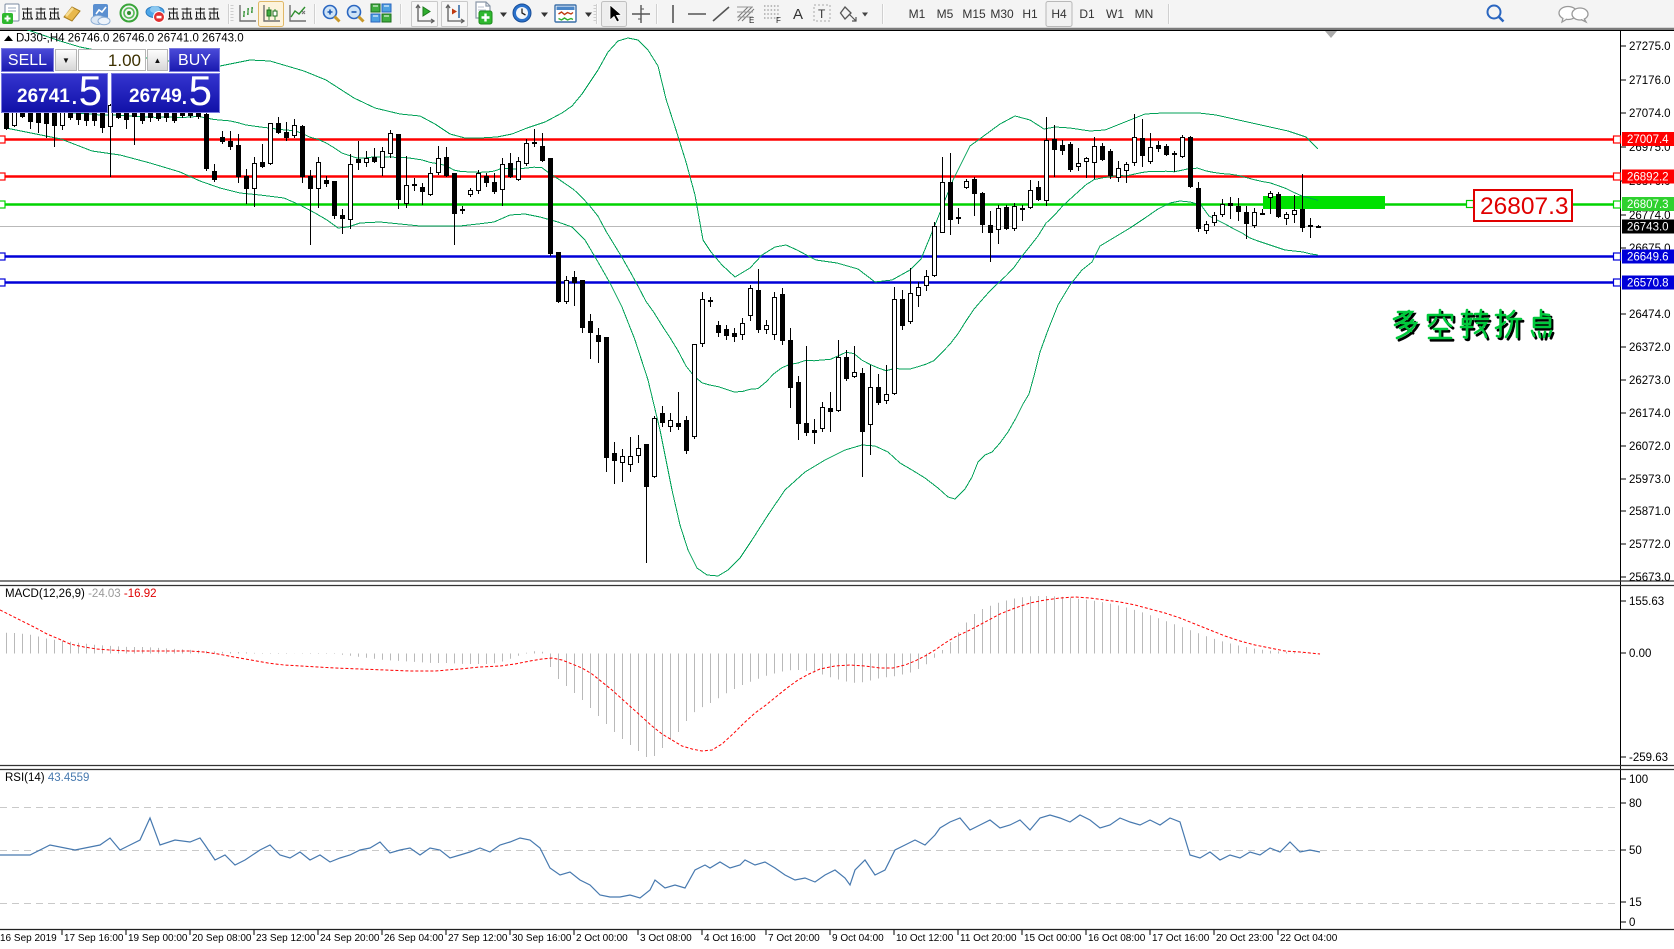  What do you see at coordinates (917, 14) in the screenshot?
I see `svg-text: M1` at bounding box center [917, 14].